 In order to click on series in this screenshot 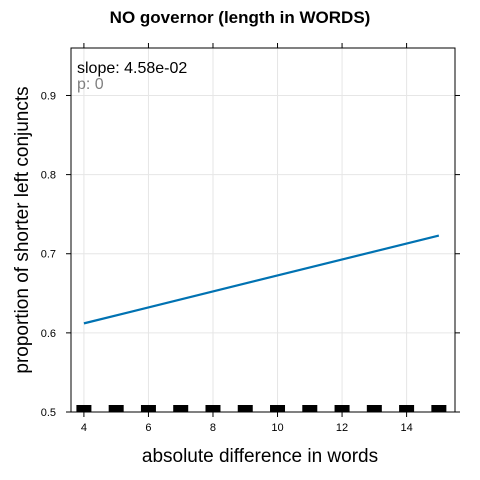, I will do `click(261, 279)`.